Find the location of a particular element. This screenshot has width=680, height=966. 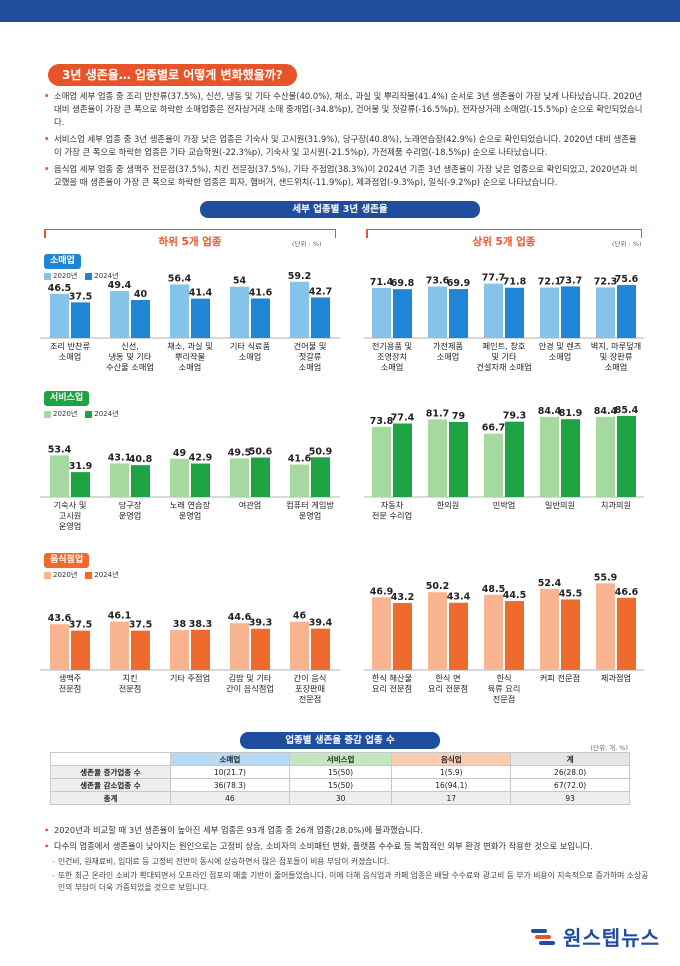

category-label: 전기용품 및 is located at coordinates (392, 346).